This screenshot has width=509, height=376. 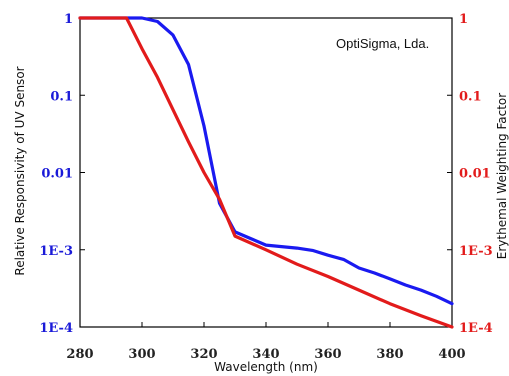 What do you see at coordinates (68, 19) in the screenshot?
I see `y-left-tick-label: 1` at bounding box center [68, 19].